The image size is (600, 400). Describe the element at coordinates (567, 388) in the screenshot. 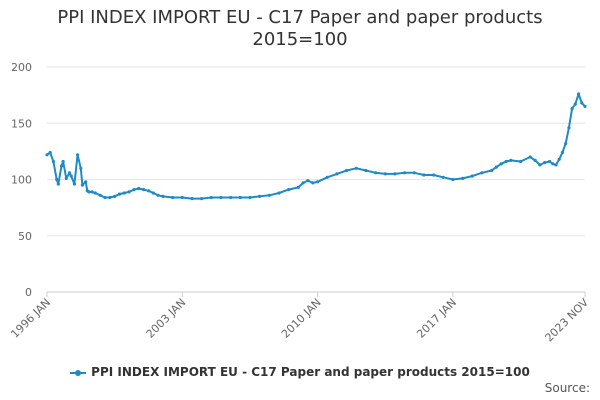

I see `source-label: Source:` at that location.